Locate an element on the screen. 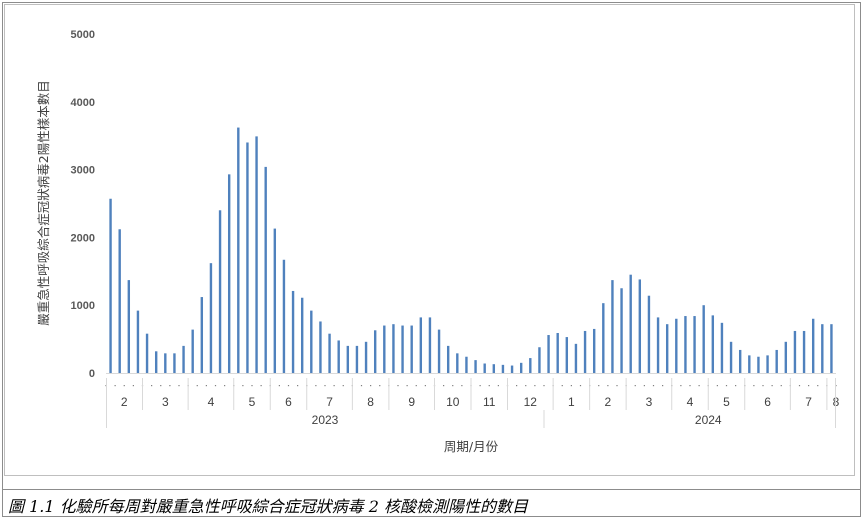  month-label: 10 is located at coordinates (453, 402).